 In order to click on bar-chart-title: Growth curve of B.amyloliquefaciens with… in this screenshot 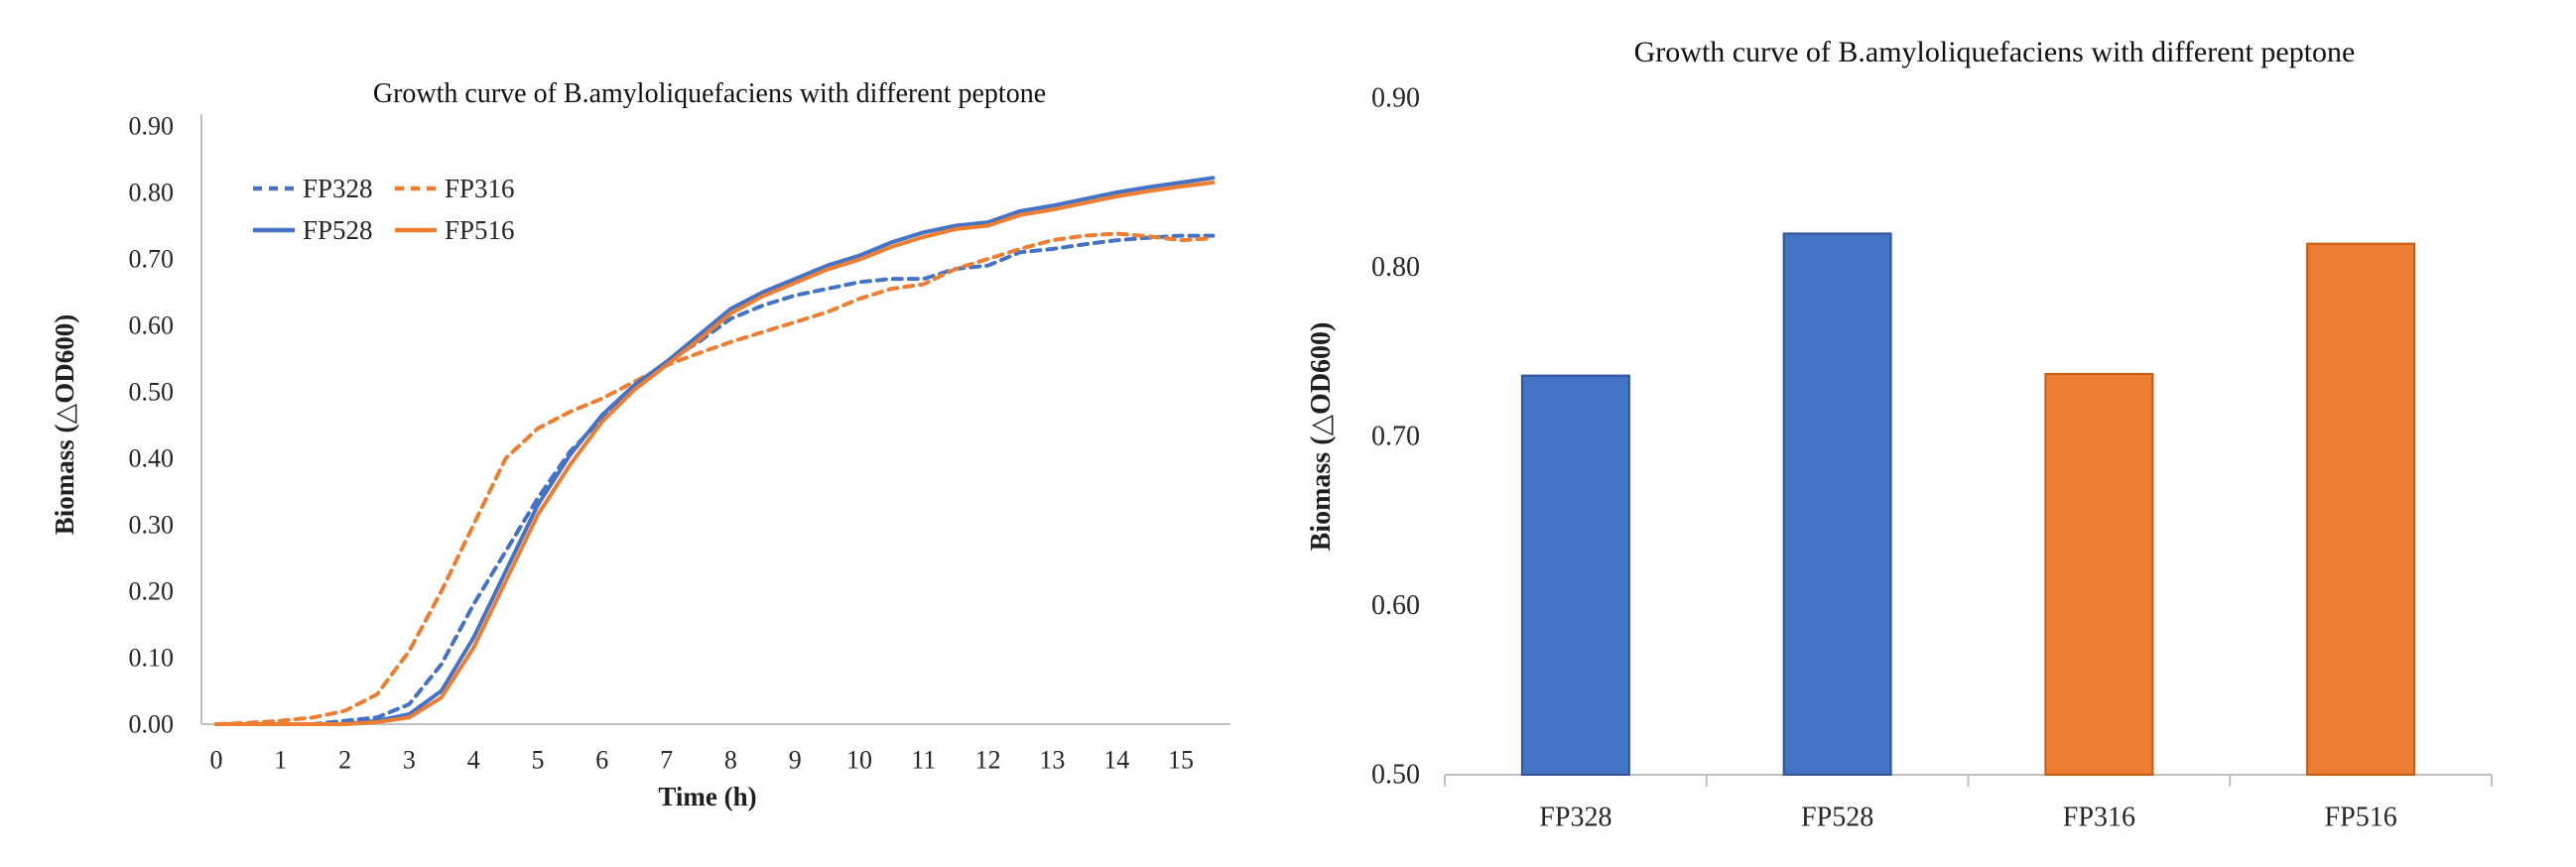, I will do `click(1995, 52)`.